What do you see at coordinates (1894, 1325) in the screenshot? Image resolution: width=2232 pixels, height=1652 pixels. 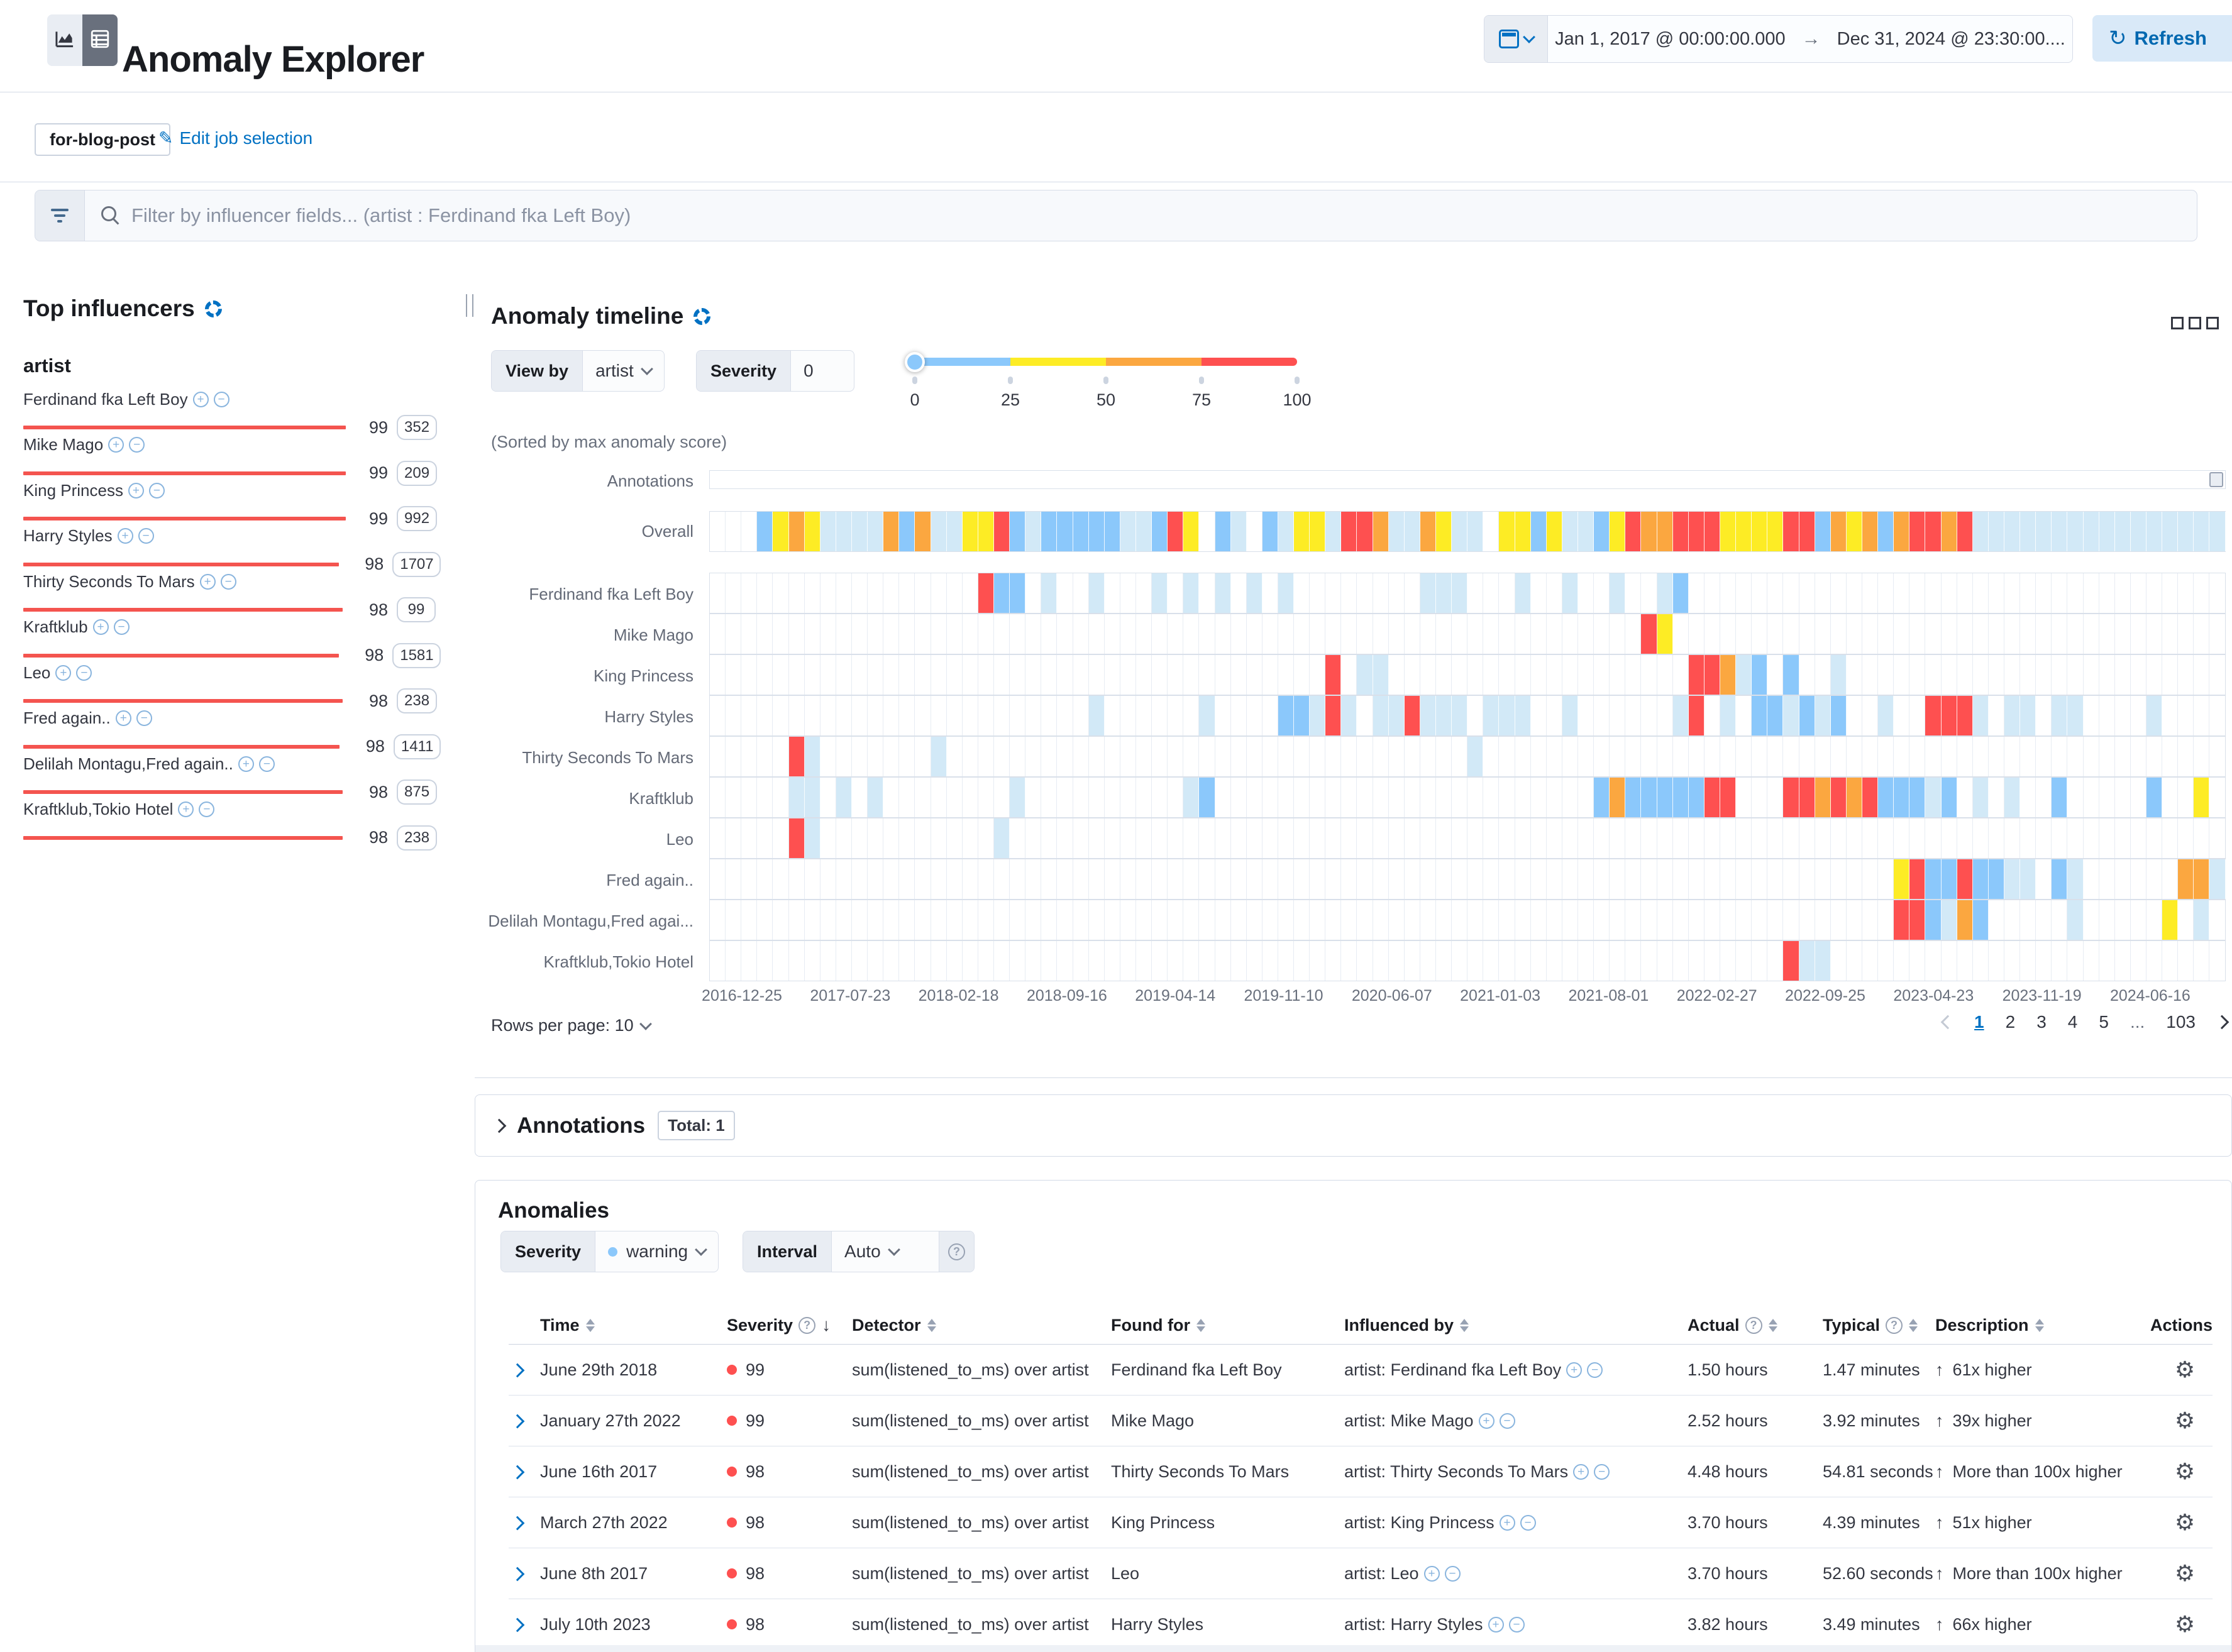 I see `help-icon: ?` at bounding box center [1894, 1325].